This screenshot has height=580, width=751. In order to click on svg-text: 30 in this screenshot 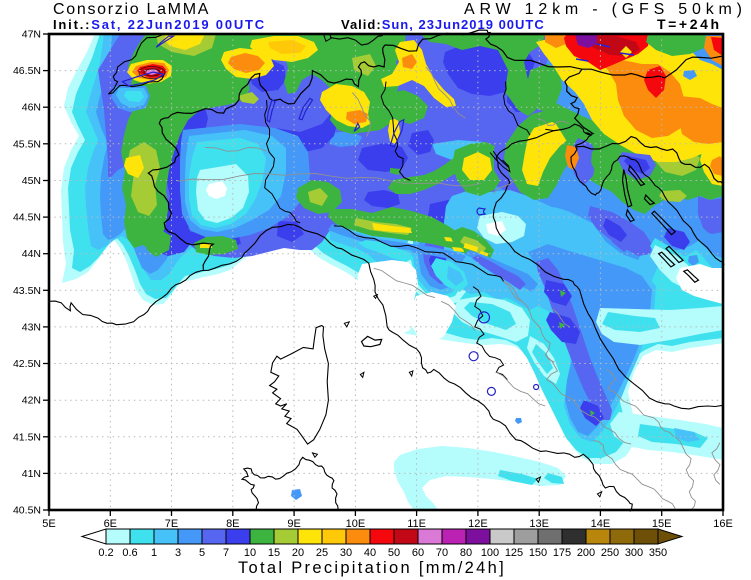, I will do `click(346, 553)`.